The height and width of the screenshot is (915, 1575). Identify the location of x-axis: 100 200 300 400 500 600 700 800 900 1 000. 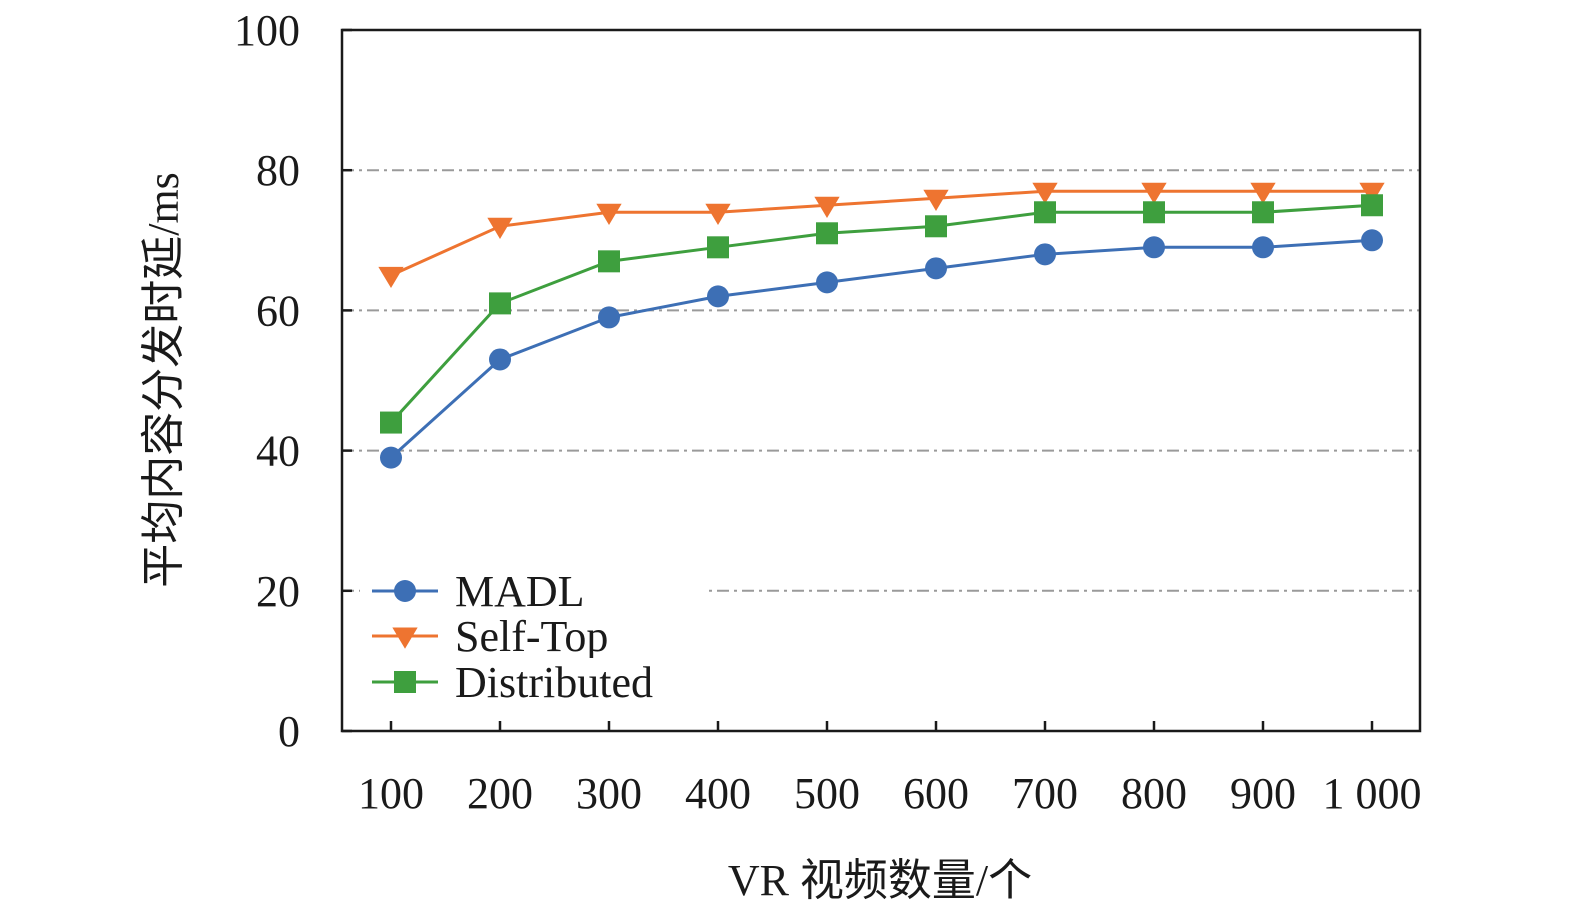
(890, 769).